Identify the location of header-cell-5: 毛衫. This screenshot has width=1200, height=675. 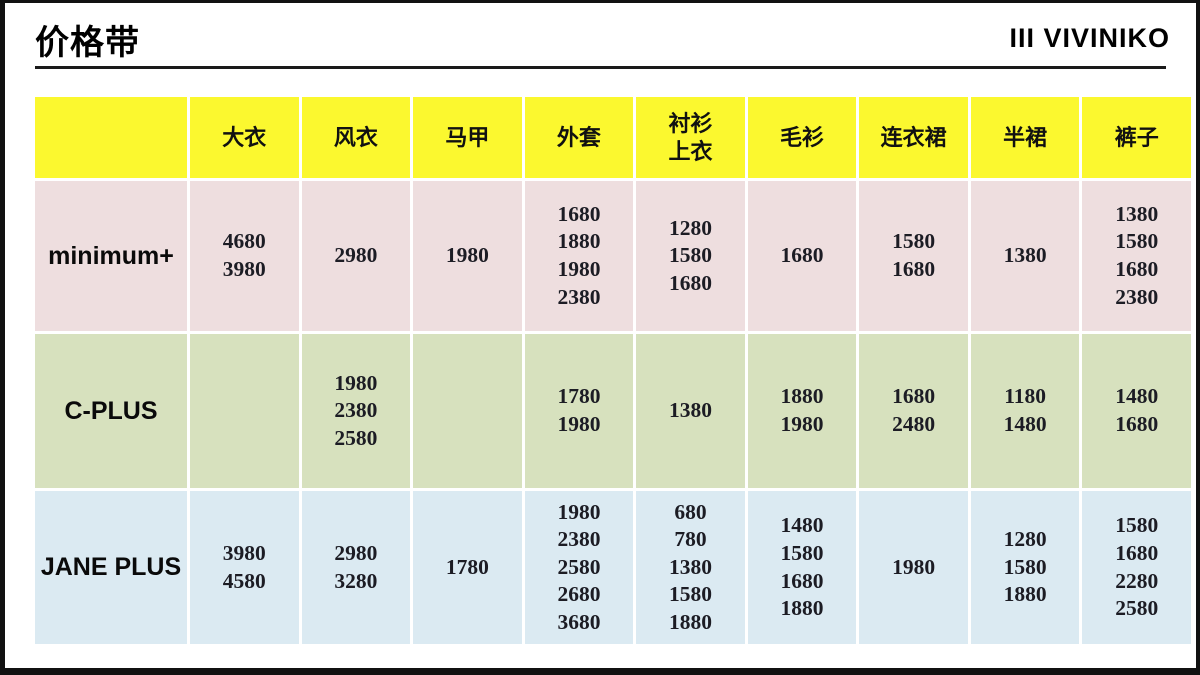
(802, 137).